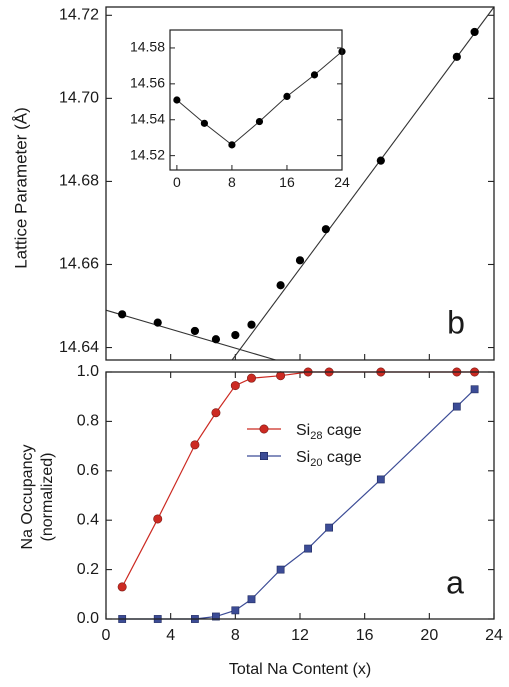 The height and width of the screenshot is (687, 509). I want to click on panel-a-x-tick-labels: 0 4 8 12 16 20 24, so click(302, 635).